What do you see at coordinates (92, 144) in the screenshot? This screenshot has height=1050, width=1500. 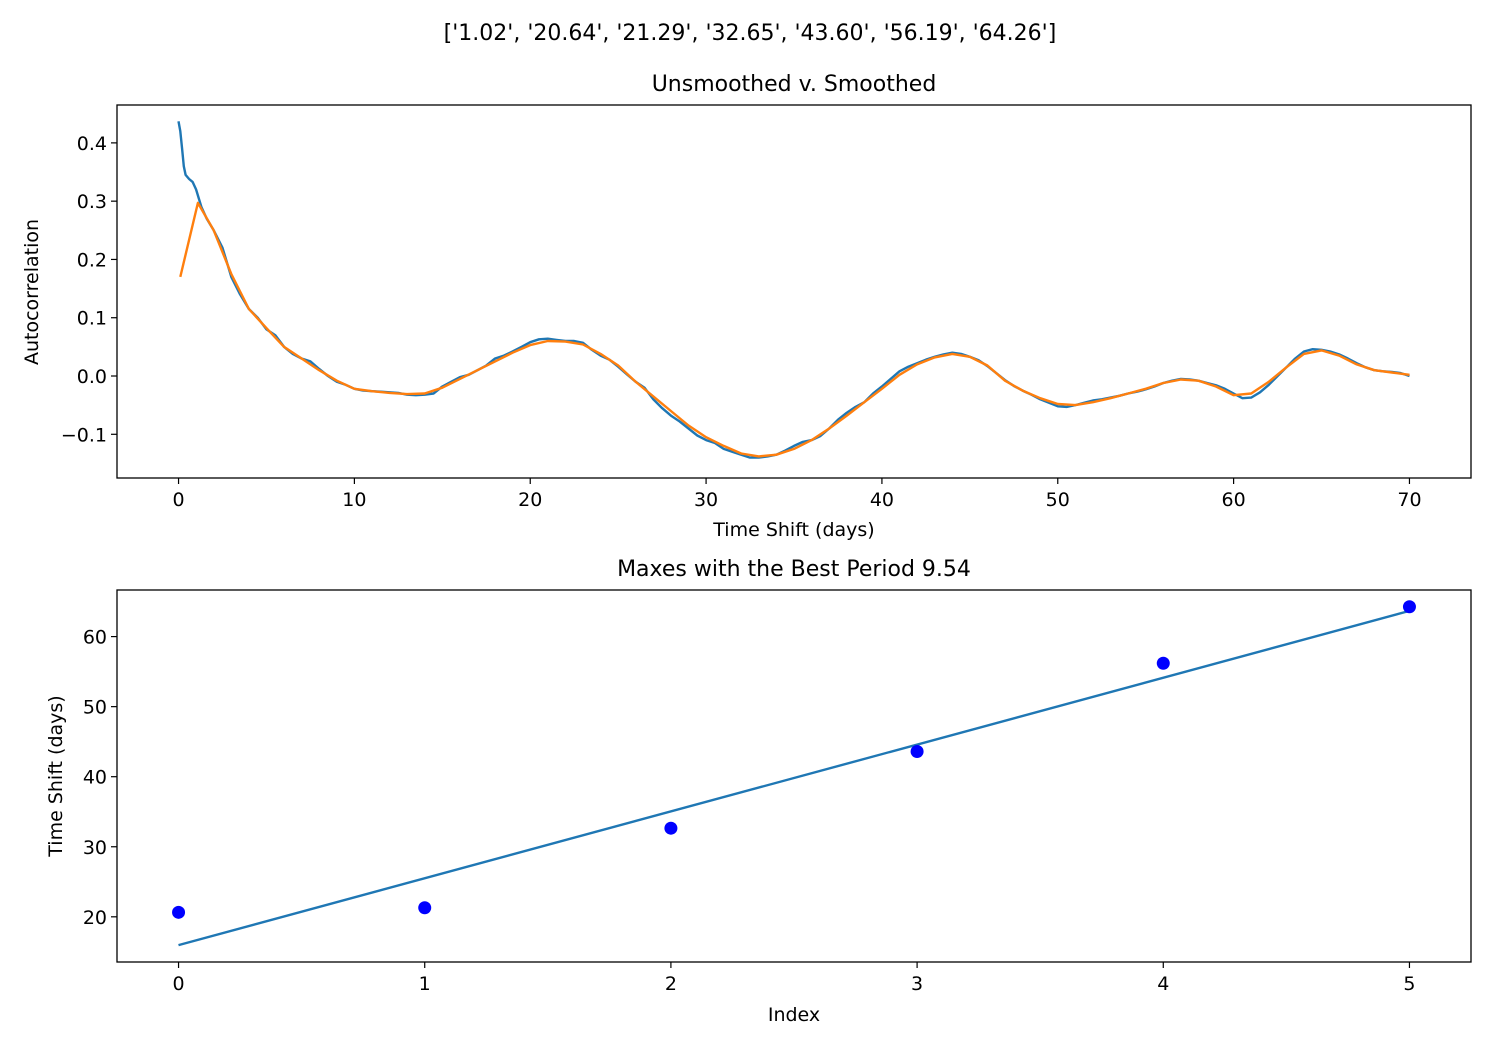 I see `y-tick-label: 0.4` at bounding box center [92, 144].